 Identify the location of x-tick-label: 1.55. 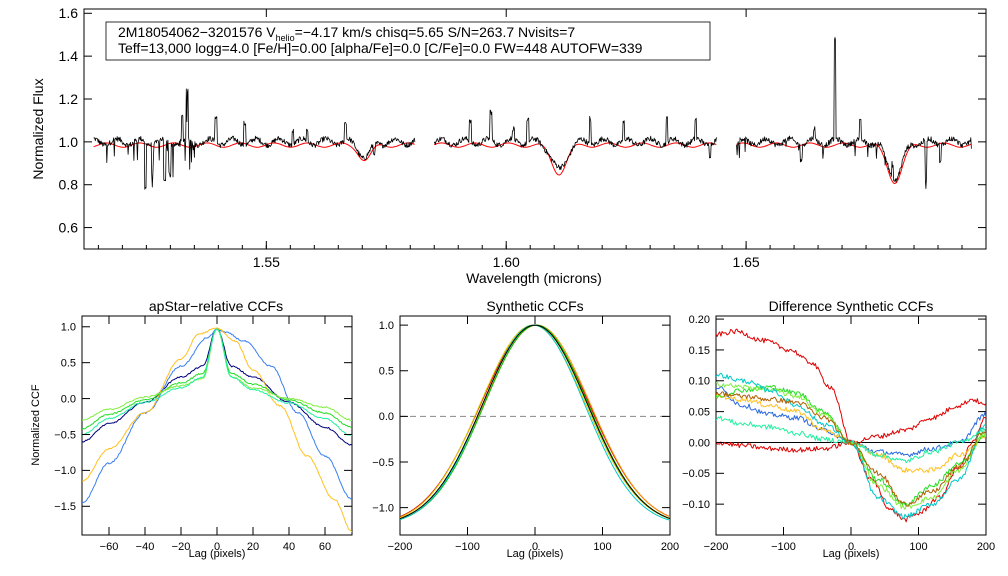
(266, 262).